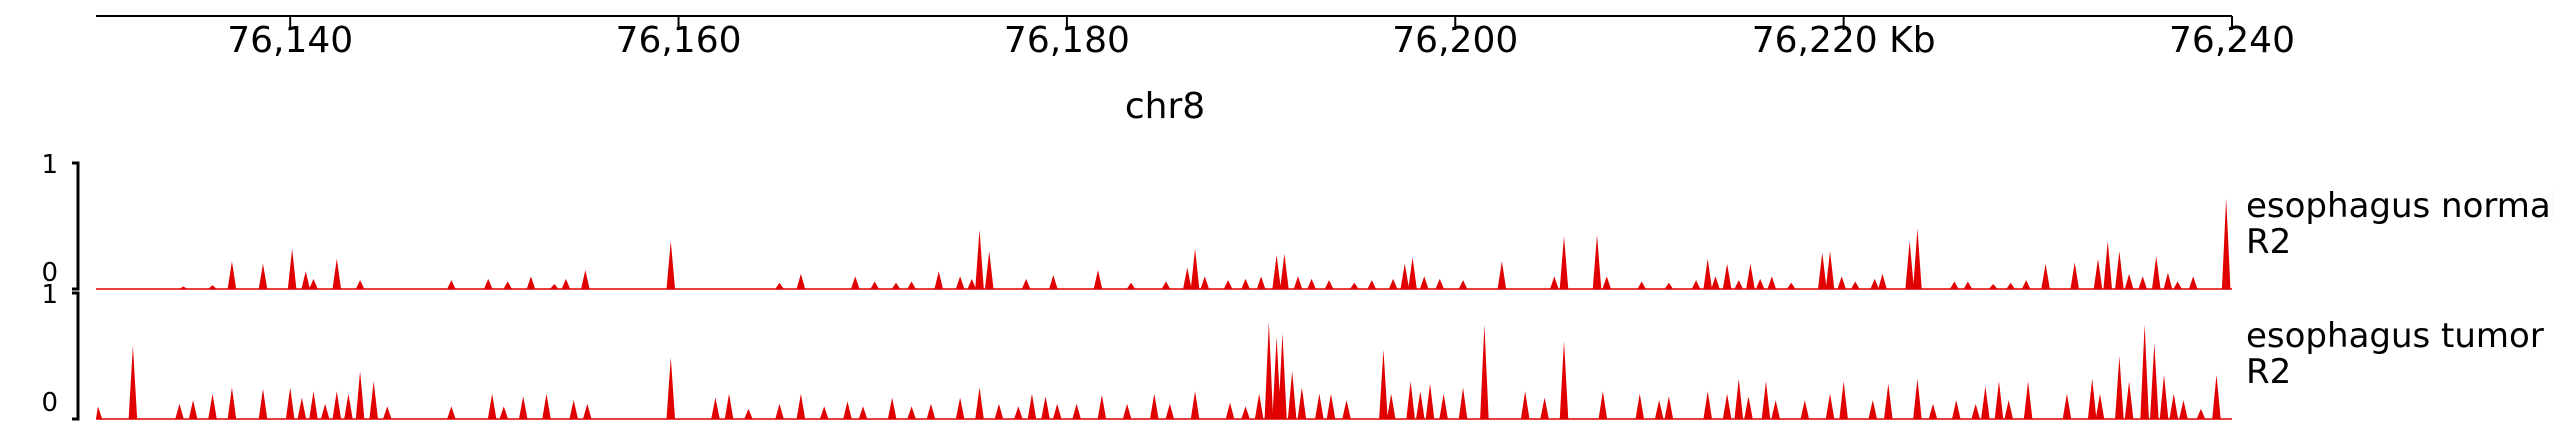 This screenshot has width=2554, height=432. Describe the element at coordinates (290, 40) in the screenshot. I see `axis-tick-label: 76,140` at that location.